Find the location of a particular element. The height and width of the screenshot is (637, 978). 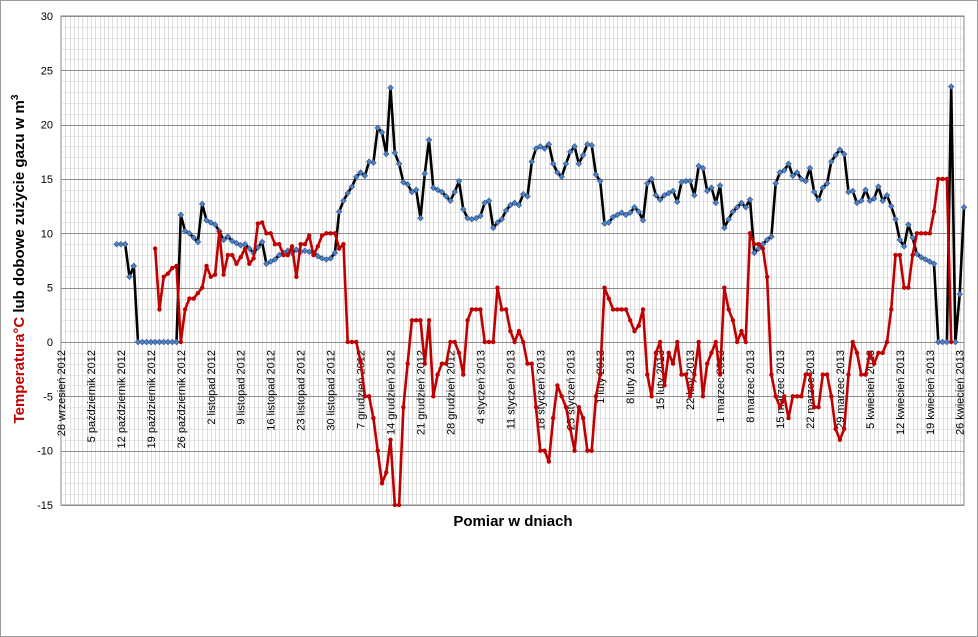

x-tick-label: 25 styczeń 2013 is located at coordinates (571, 390).